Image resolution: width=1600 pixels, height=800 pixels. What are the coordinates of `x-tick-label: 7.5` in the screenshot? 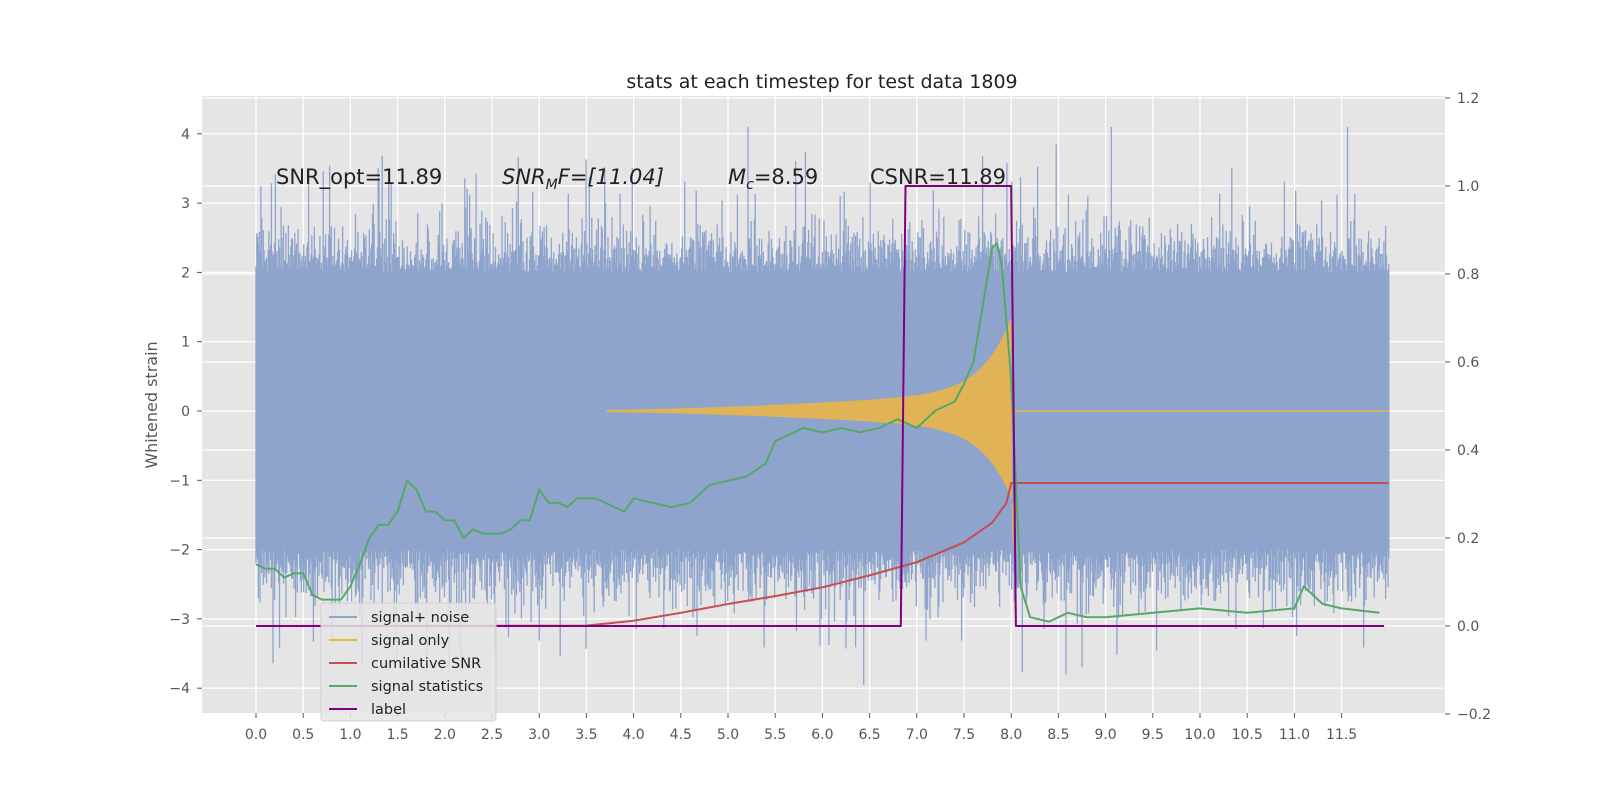 It's located at (964, 735).